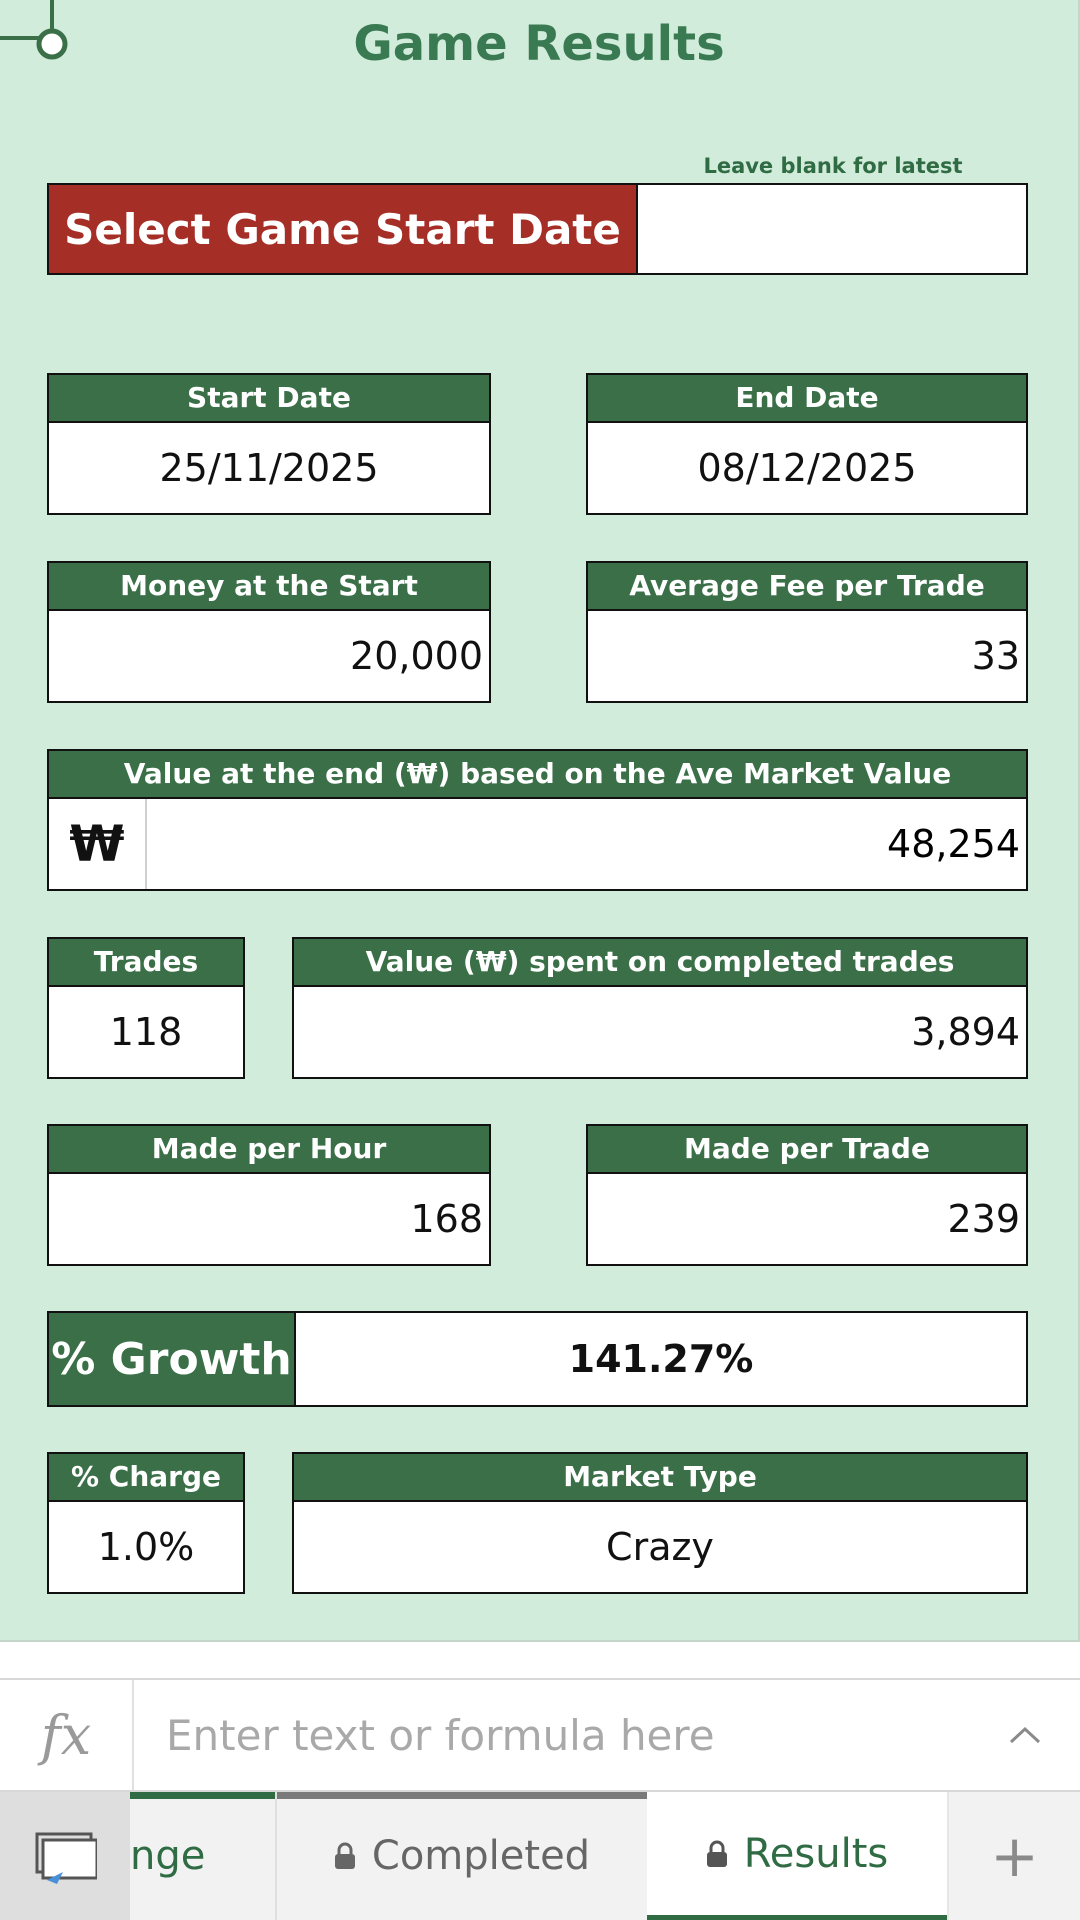 This screenshot has width=1080, height=1920. Describe the element at coordinates (661, 1359) in the screenshot. I see `growth-value: 141.27%` at that location.